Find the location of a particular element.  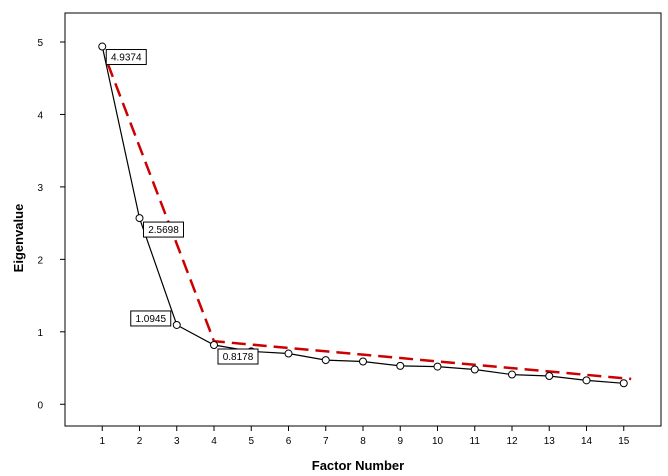

x-axis: 1 2 3 4 5 6 7 8 9 10 11 12 13 14 15 is located at coordinates (364, 436).